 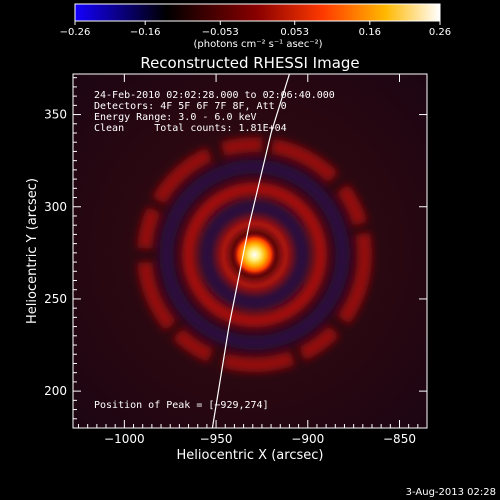 What do you see at coordinates (257, 44) in the screenshot?
I see `colorbar-units: (photons cm⁻² s⁻¹ asec⁻²)` at bounding box center [257, 44].